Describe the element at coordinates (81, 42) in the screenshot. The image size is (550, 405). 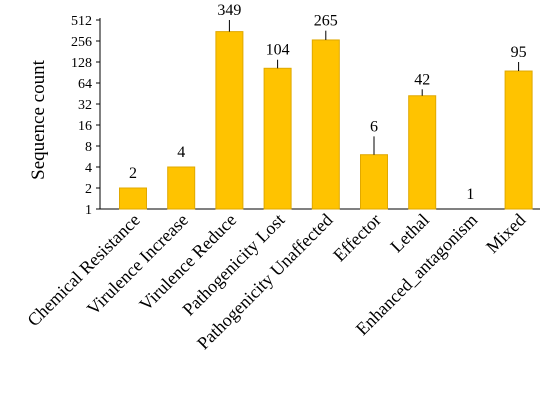
I see `y-tick-label: 256` at that location.